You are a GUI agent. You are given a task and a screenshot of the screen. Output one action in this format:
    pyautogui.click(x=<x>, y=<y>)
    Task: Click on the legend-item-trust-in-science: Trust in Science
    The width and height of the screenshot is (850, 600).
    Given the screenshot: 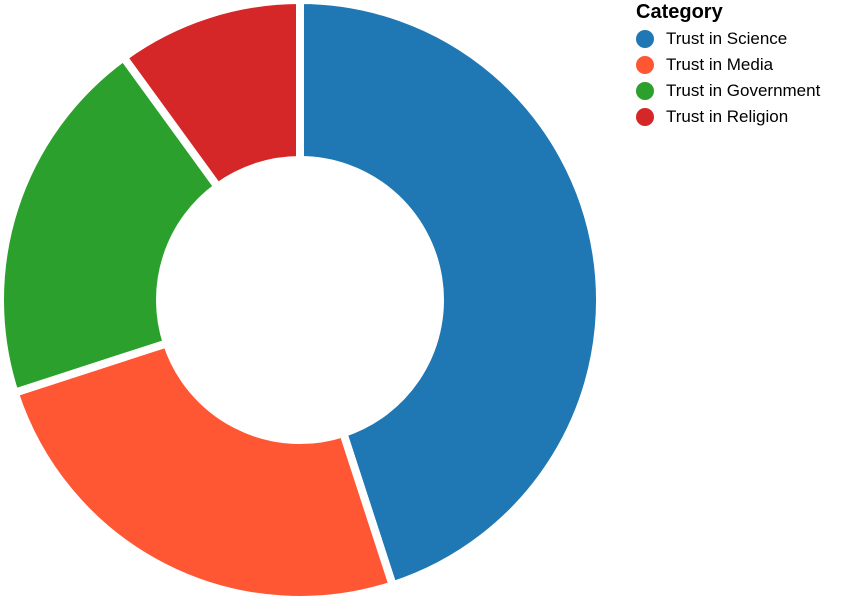 What is the action you would take?
    pyautogui.click(x=728, y=39)
    